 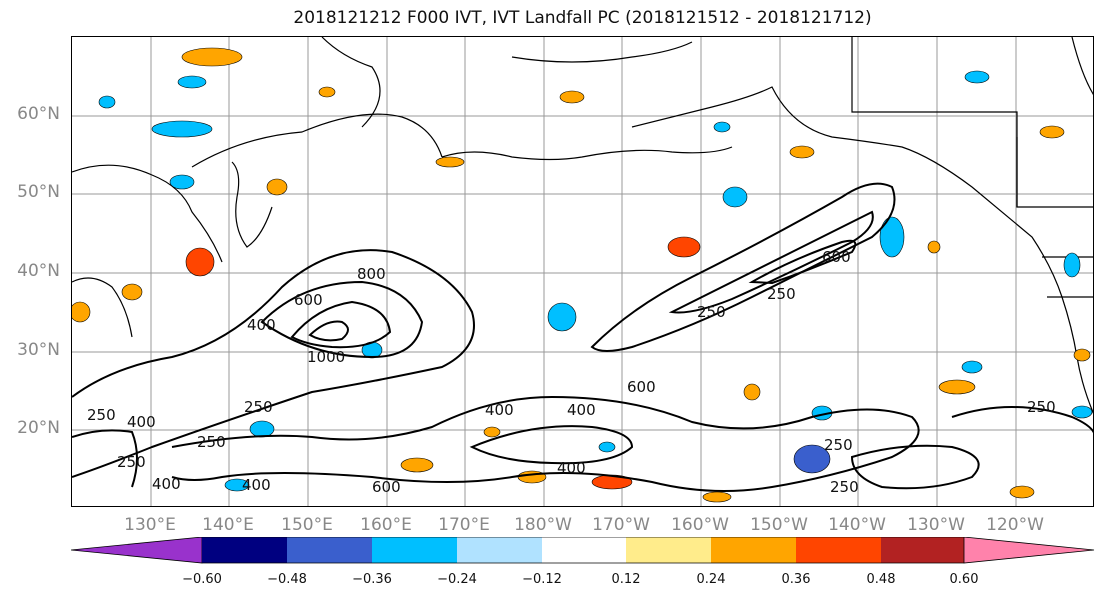 What do you see at coordinates (150, 525) in the screenshot?
I see `lon-label-130e: 130°E` at bounding box center [150, 525].